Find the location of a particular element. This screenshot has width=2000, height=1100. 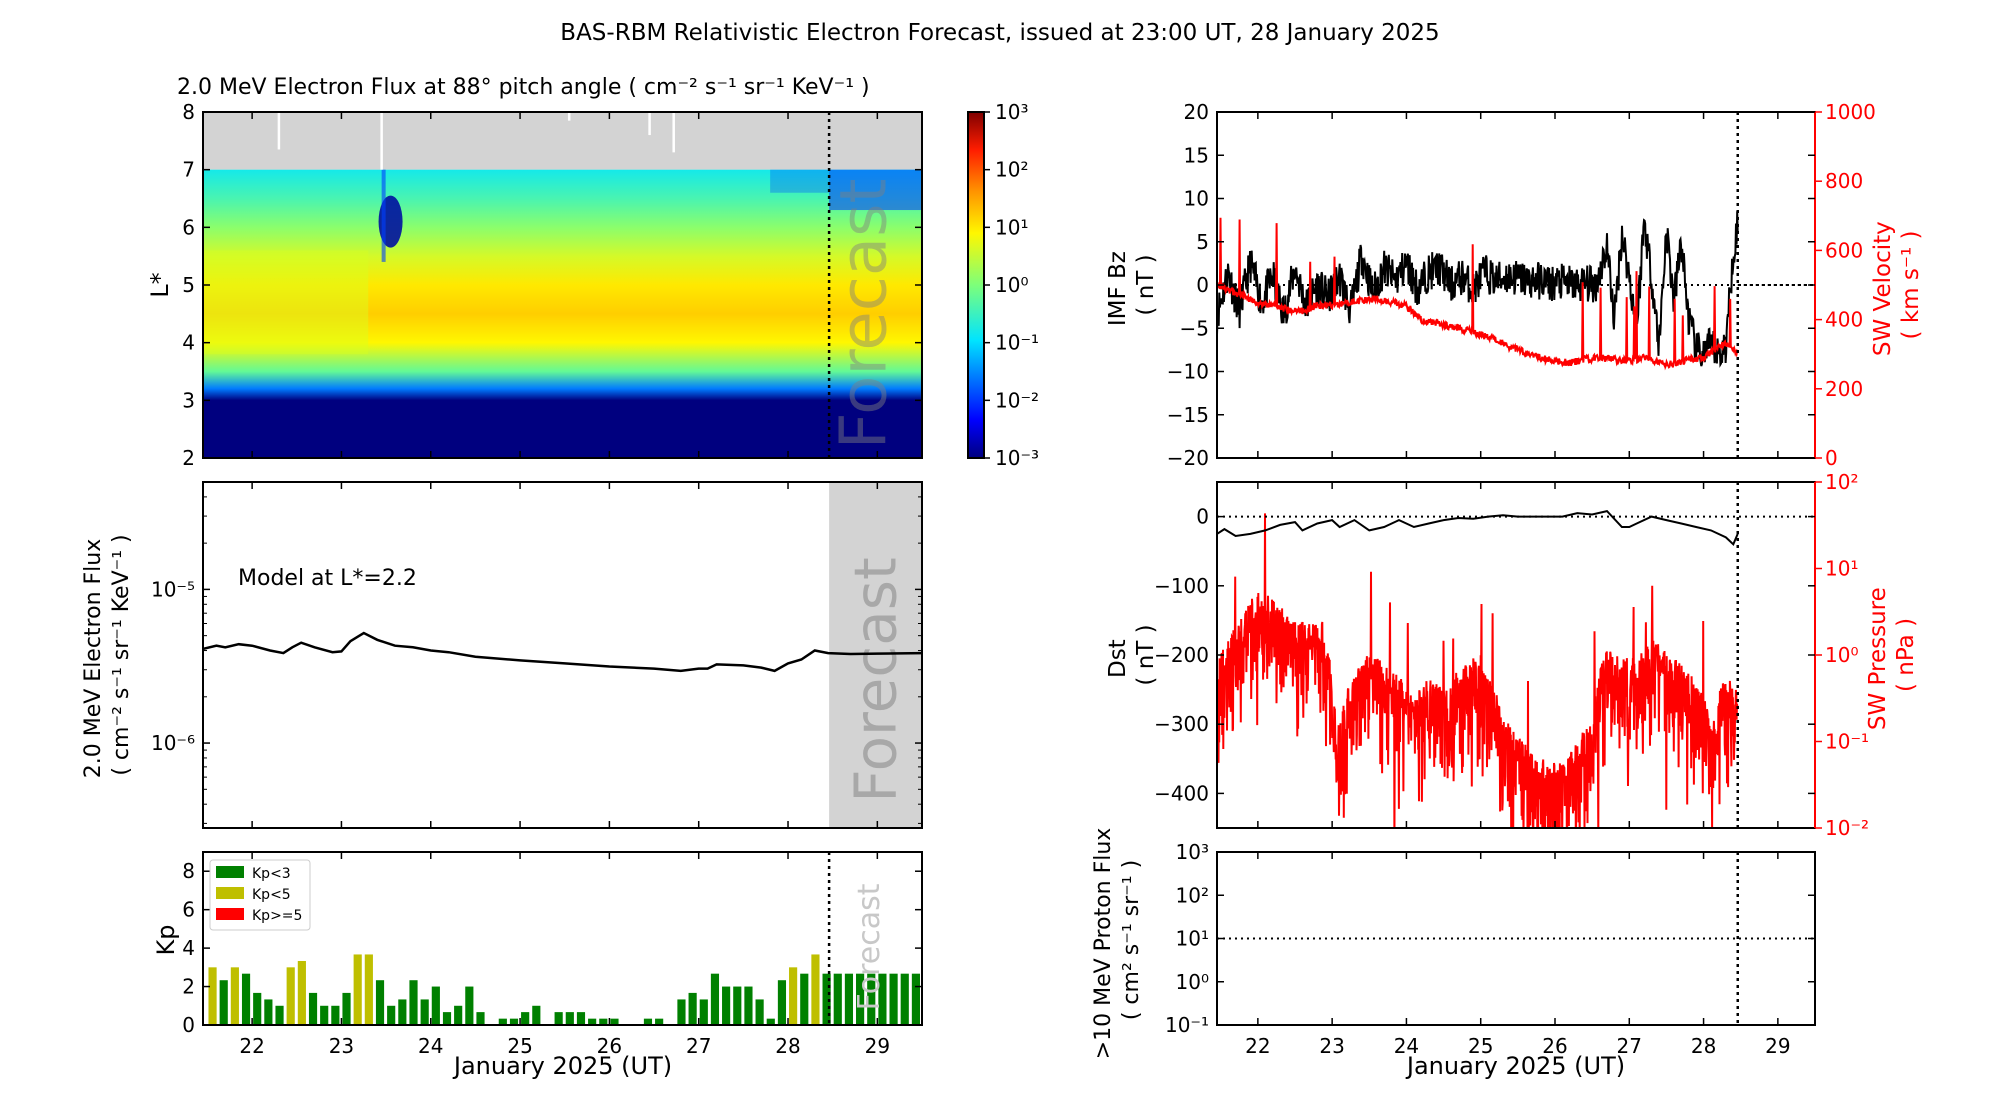

imf-ylabel-line2: ( nT ) is located at coordinates (1146, 284).